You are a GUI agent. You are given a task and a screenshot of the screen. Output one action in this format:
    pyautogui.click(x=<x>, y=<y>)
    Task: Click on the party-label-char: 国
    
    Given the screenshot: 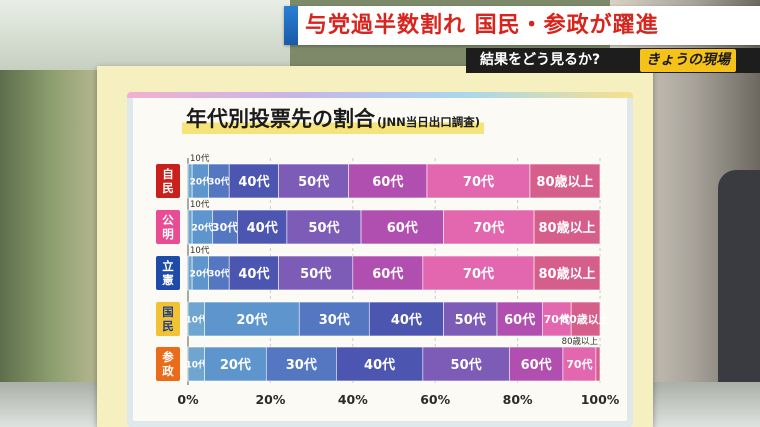 What is the action you would take?
    pyautogui.click(x=168, y=312)
    